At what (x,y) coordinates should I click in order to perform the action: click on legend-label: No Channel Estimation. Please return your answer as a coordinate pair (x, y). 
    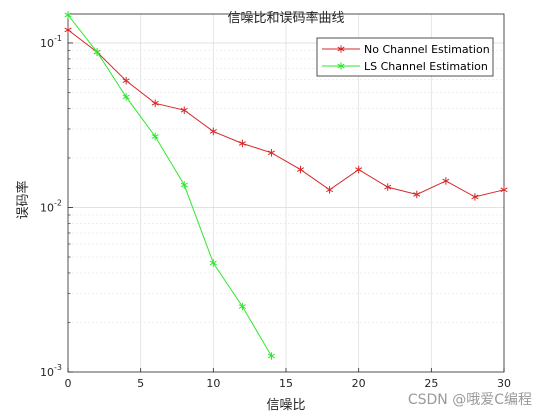
    Looking at the image, I should click on (427, 49).